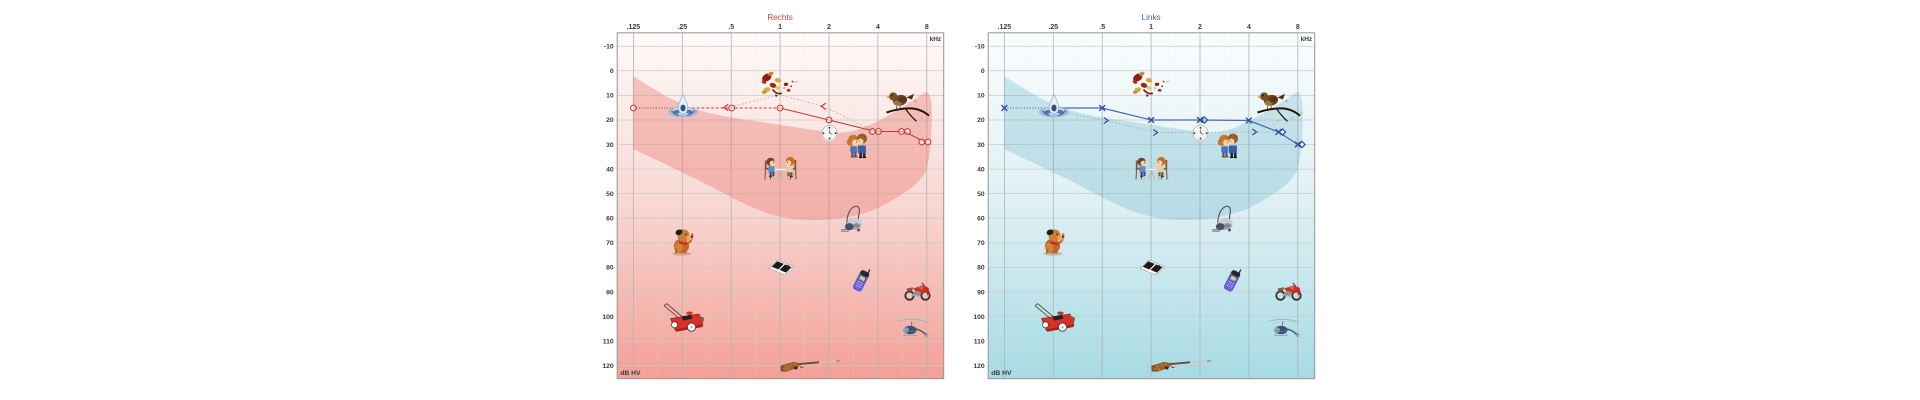 The width and height of the screenshot is (1920, 400). Describe the element at coordinates (779, 17) in the screenshot. I see `svg-text: Rechts` at that location.